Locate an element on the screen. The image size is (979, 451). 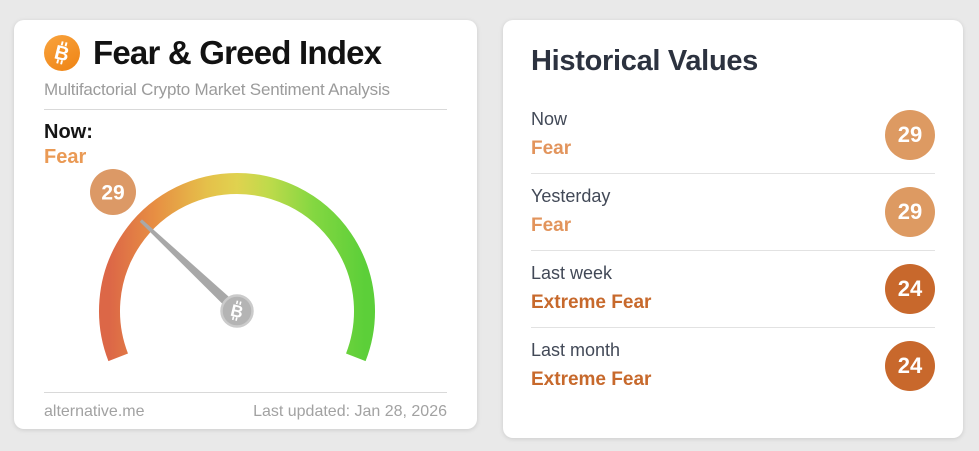
gauge-needle is located at coordinates (190, 267).